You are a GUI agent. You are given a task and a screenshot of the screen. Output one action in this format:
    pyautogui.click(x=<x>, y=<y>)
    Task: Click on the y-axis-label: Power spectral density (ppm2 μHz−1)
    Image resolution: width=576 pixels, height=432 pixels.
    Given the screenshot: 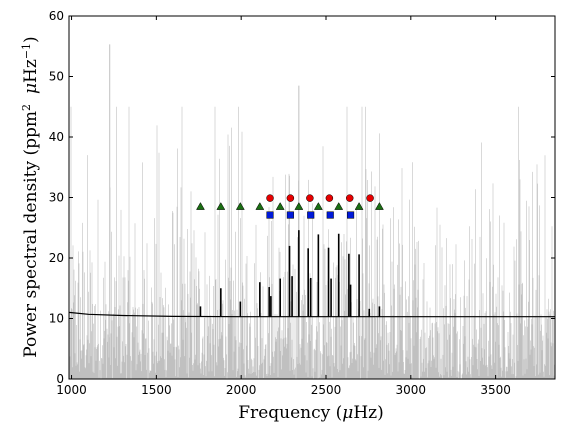 What is the action you would take?
    pyautogui.click(x=31, y=196)
    